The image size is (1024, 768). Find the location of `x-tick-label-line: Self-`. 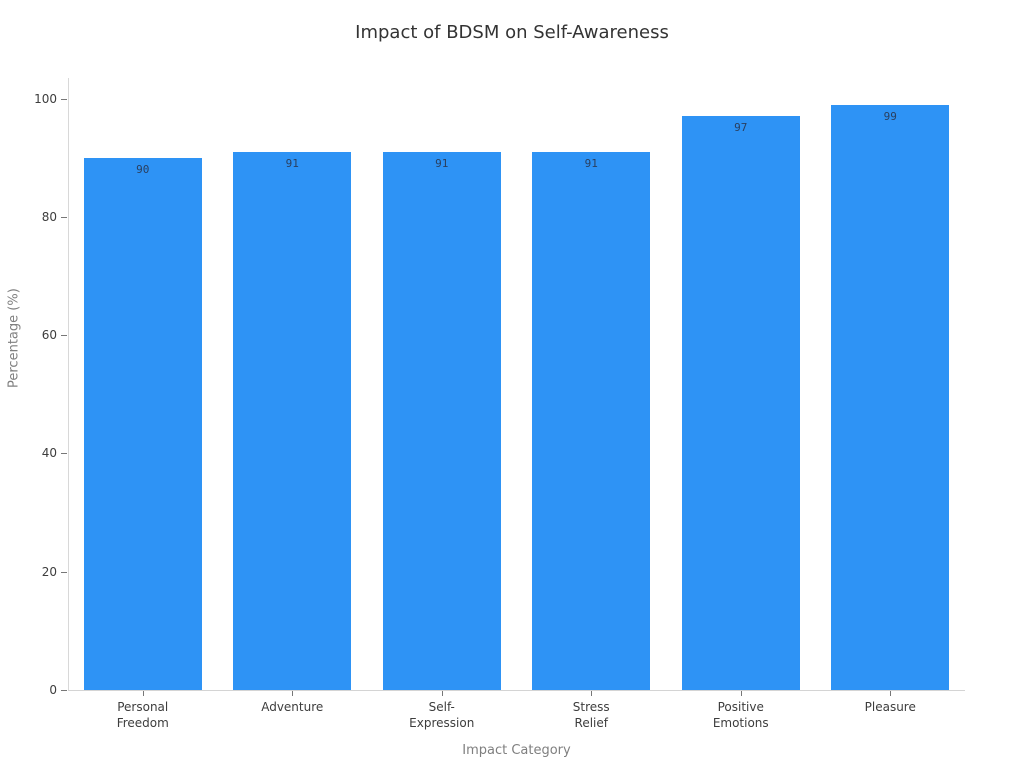

x-tick-label-line: Self- is located at coordinates (441, 707).